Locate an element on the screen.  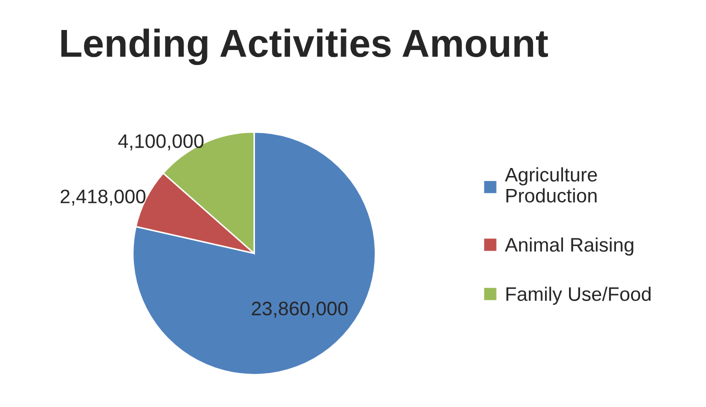
data-label: 23,860,000 is located at coordinates (300, 310).